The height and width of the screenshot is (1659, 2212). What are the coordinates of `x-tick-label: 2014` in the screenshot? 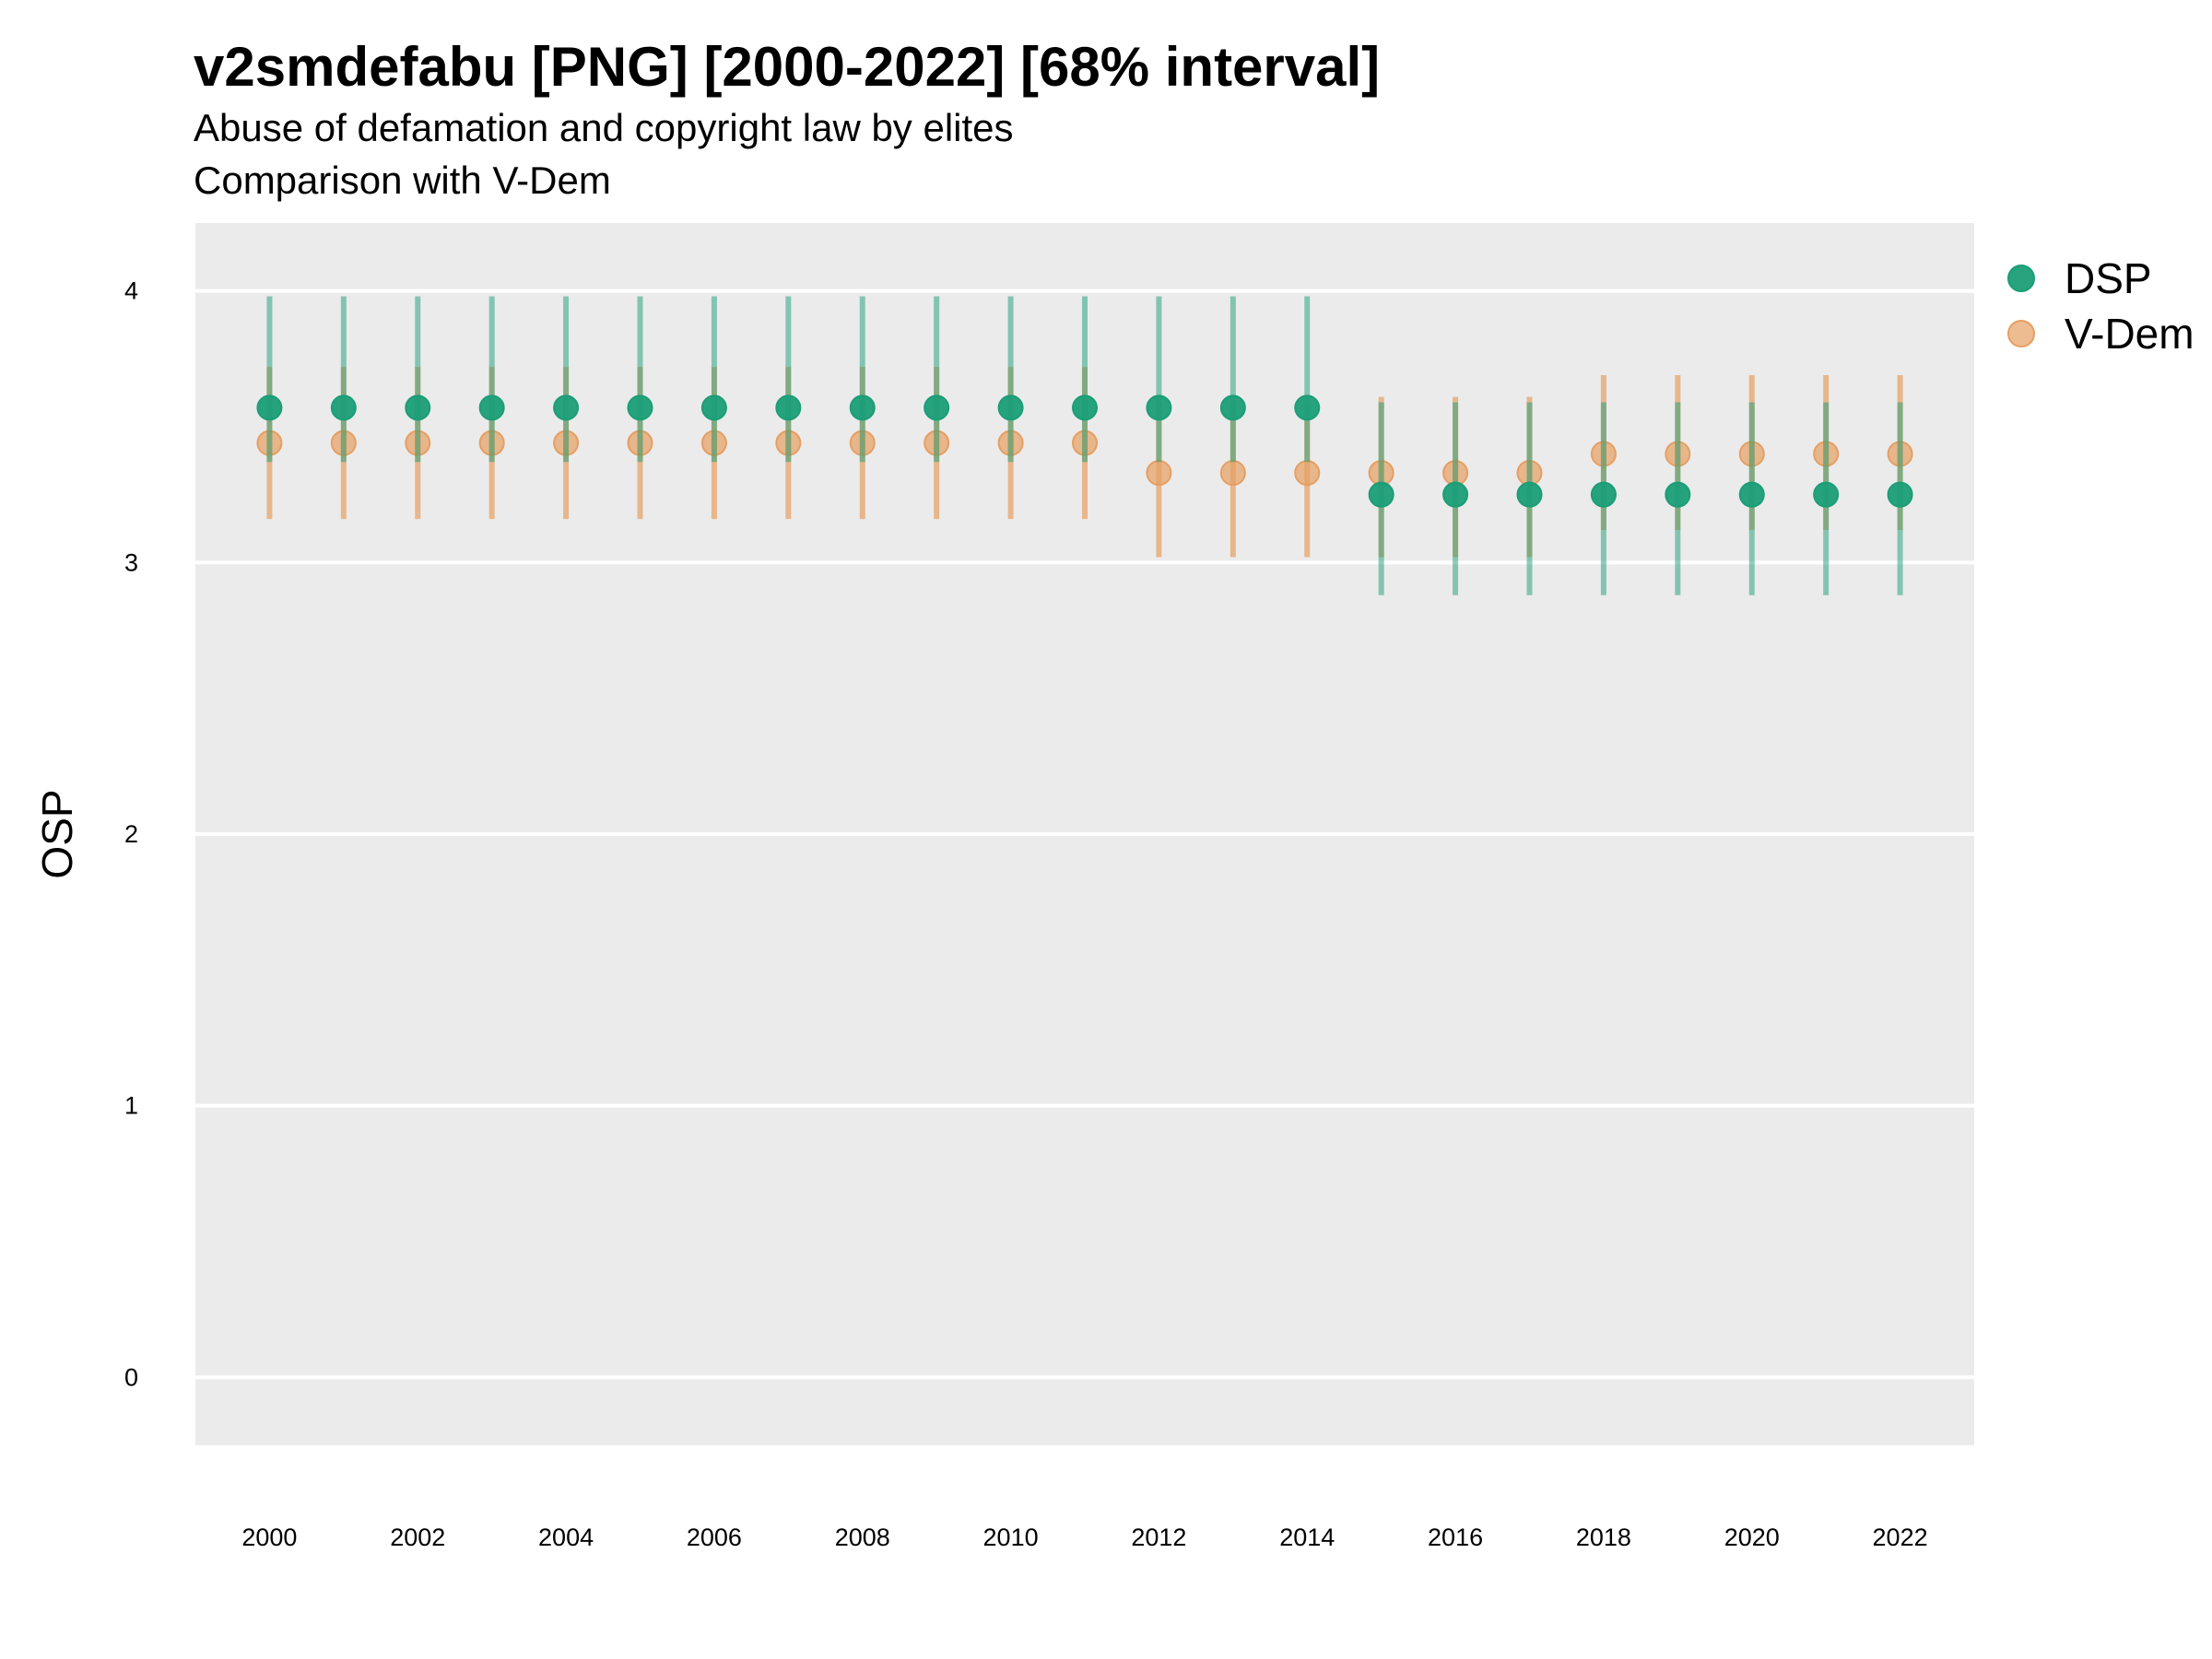 It's located at (1307, 1537).